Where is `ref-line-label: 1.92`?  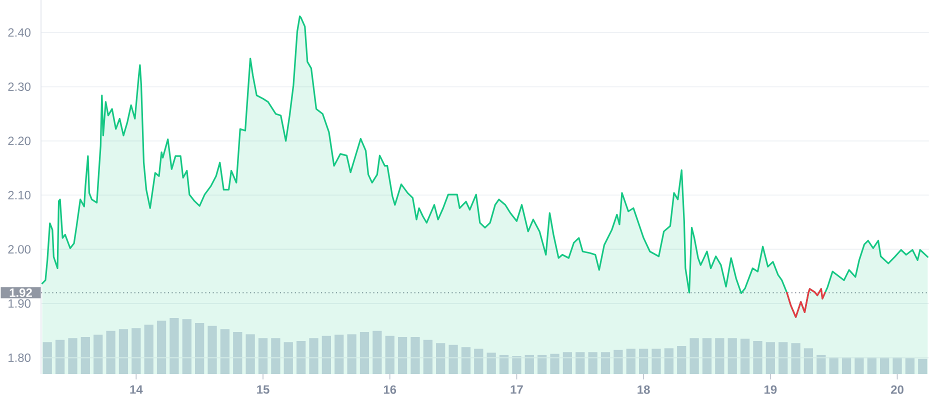
ref-line-label: 1.92 is located at coordinates (21, 292).